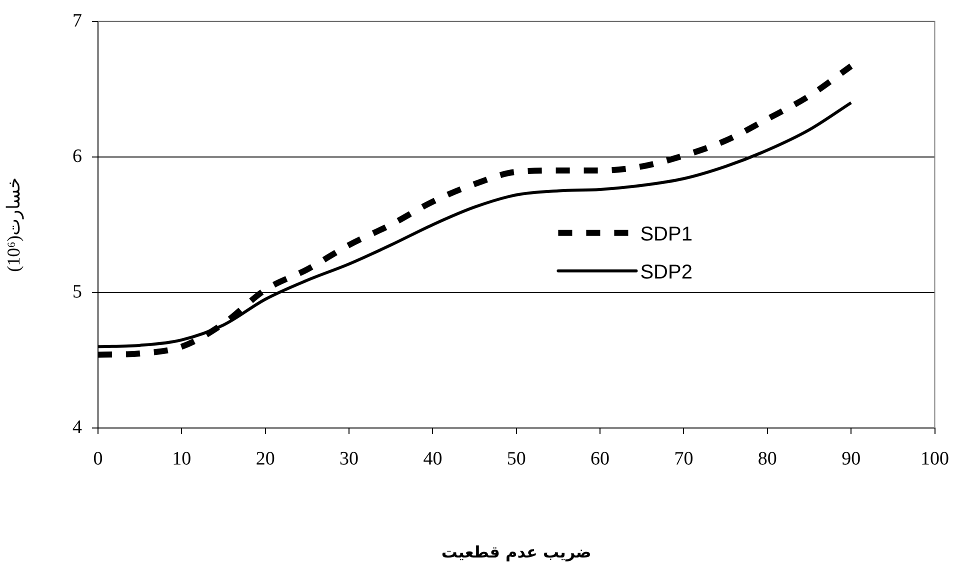  I want to click on x-tick-label: 30, so click(349, 459).